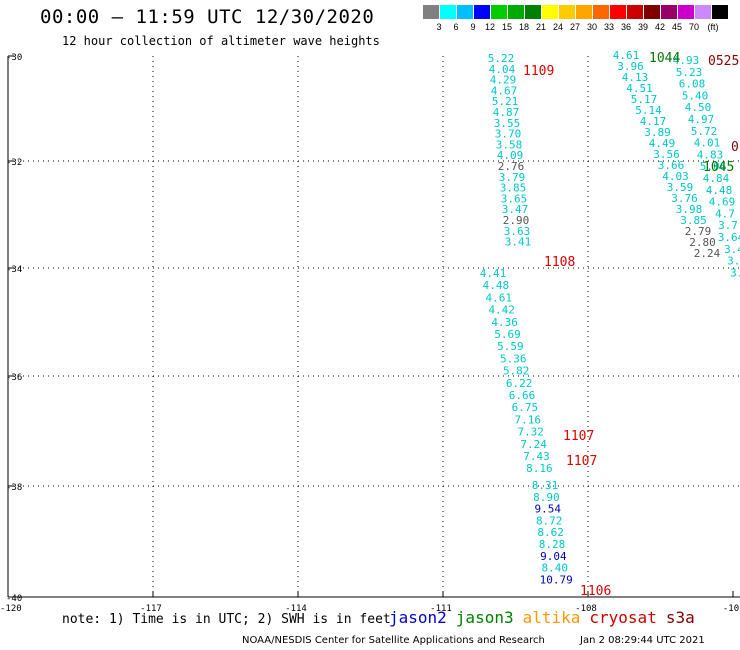  I want to click on wave-height-value: 5.82, so click(516, 371).